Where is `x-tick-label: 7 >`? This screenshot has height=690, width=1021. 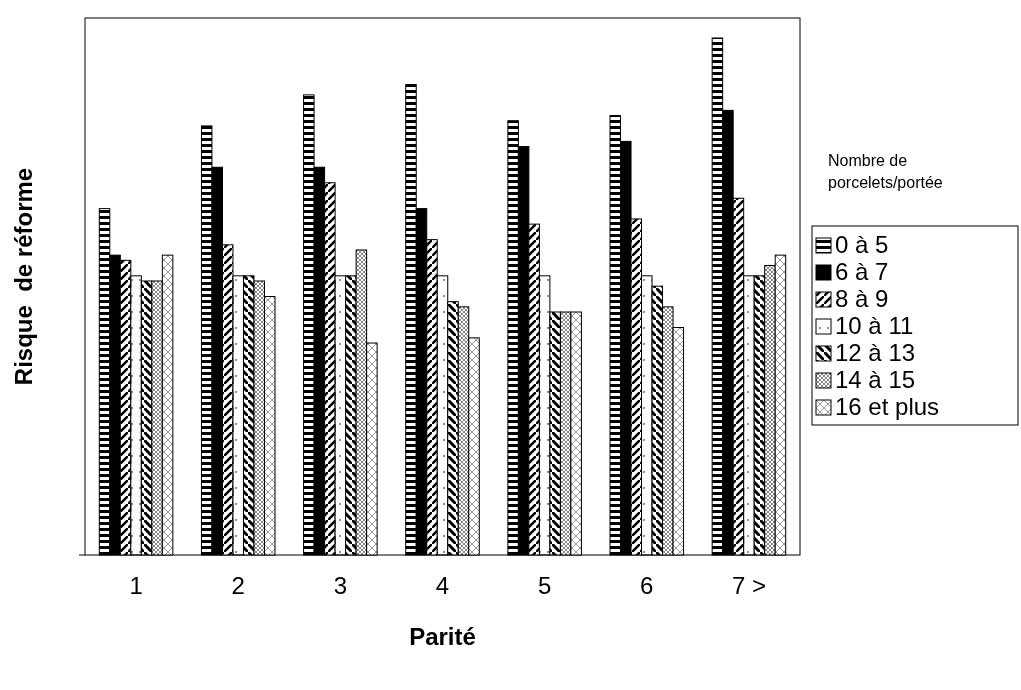
x-tick-label: 7 > is located at coordinates (748, 586).